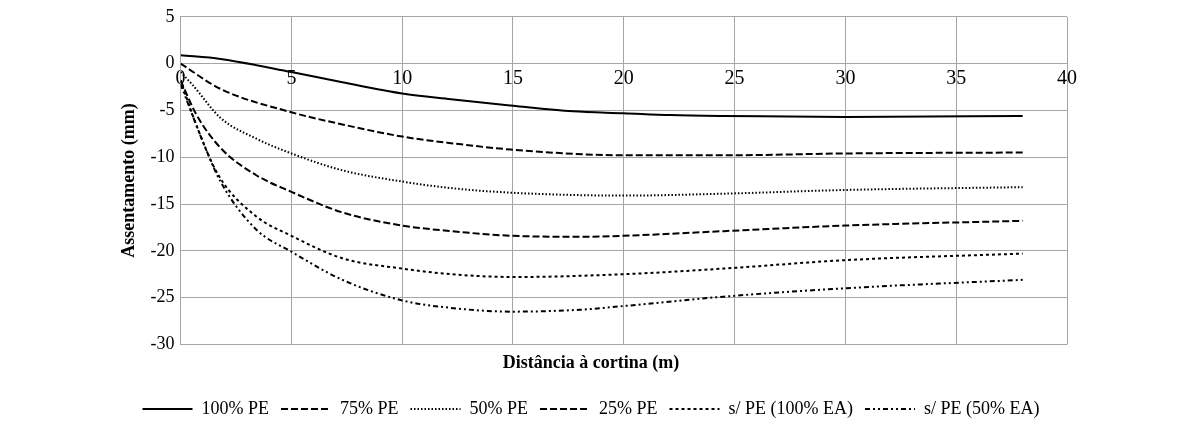 The height and width of the screenshot is (428, 1187). Describe the element at coordinates (369, 407) in the screenshot. I see `legend-label: 75% PE` at that location.